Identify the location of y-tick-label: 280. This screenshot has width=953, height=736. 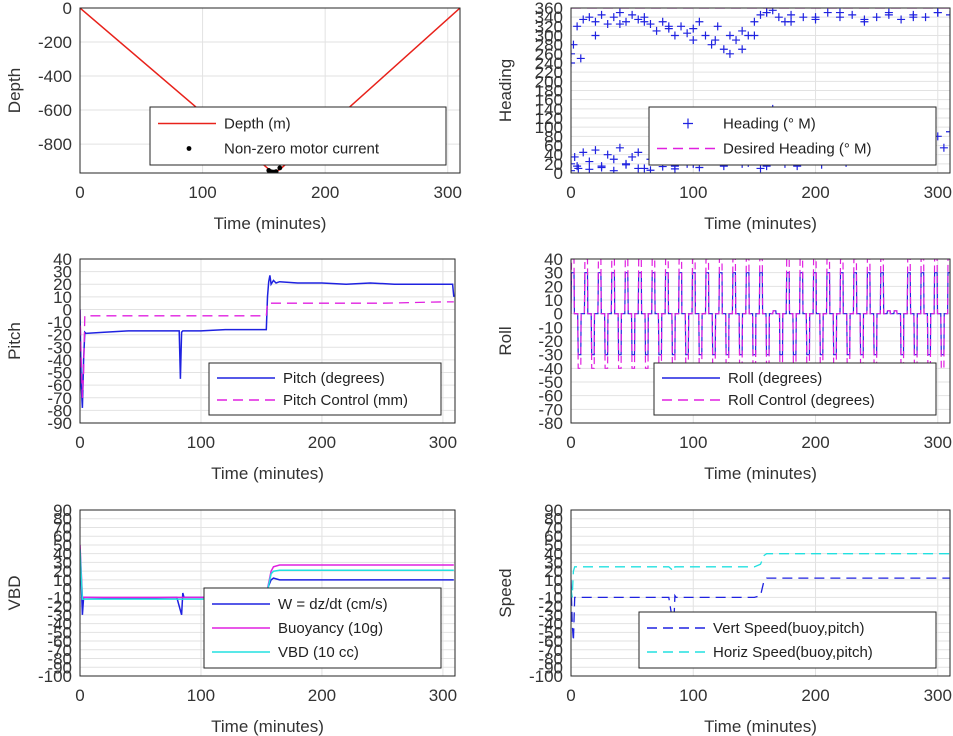
(549, 45).